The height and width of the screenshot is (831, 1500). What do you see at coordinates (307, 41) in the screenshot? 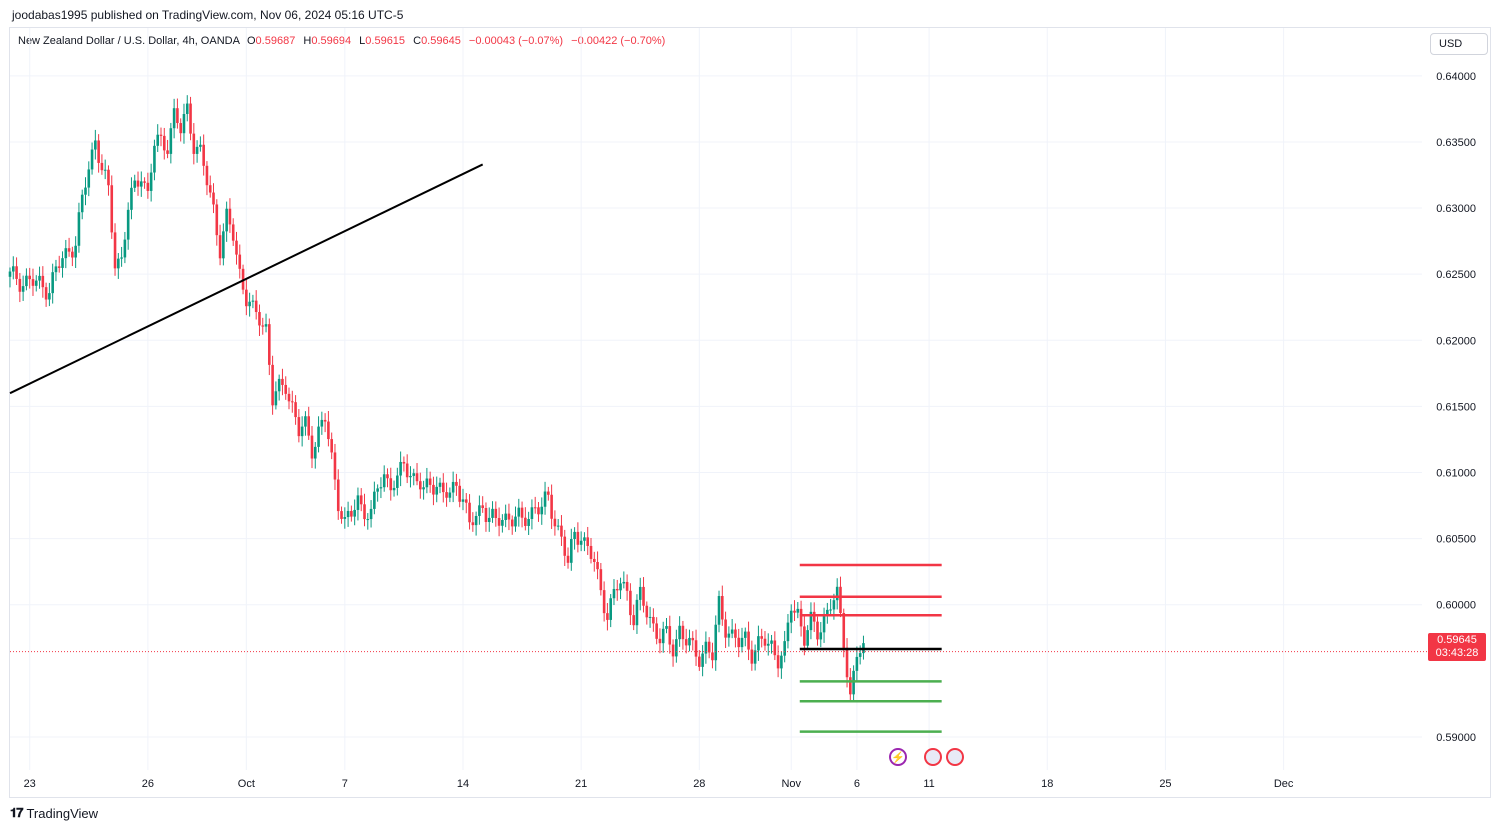
I see `high-label: H` at bounding box center [307, 41].